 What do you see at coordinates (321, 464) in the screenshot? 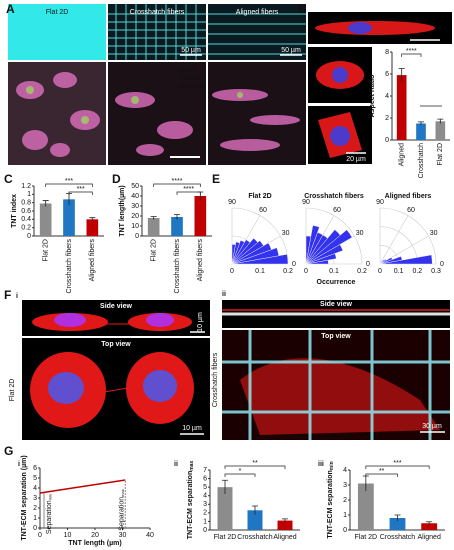
I see `sub-label: iii` at bounding box center [321, 464].